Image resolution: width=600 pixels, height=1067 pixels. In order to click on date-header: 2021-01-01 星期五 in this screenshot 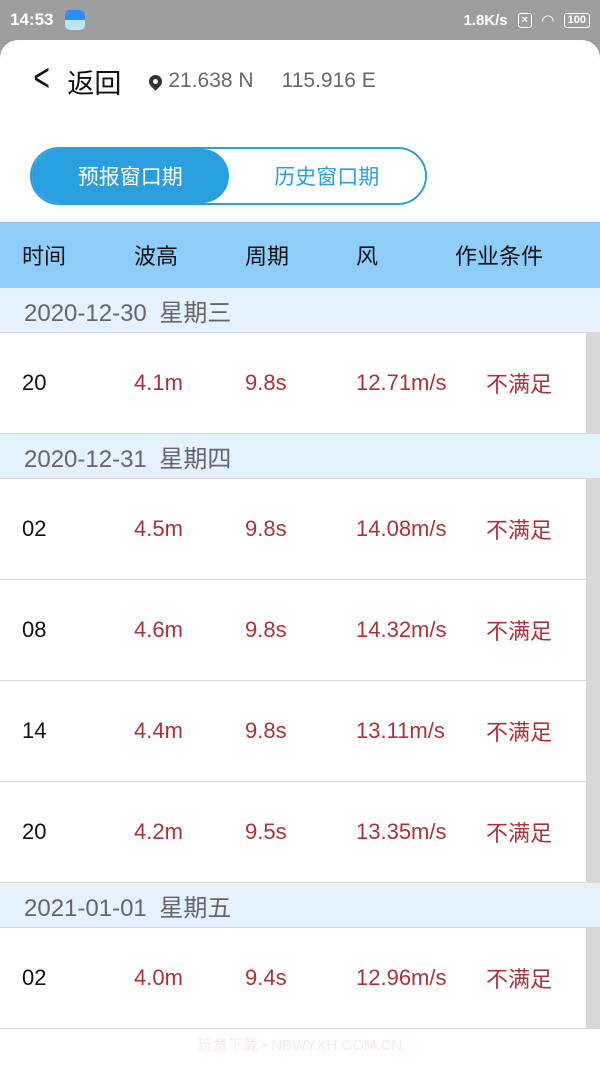, I will do `click(300, 905)`.